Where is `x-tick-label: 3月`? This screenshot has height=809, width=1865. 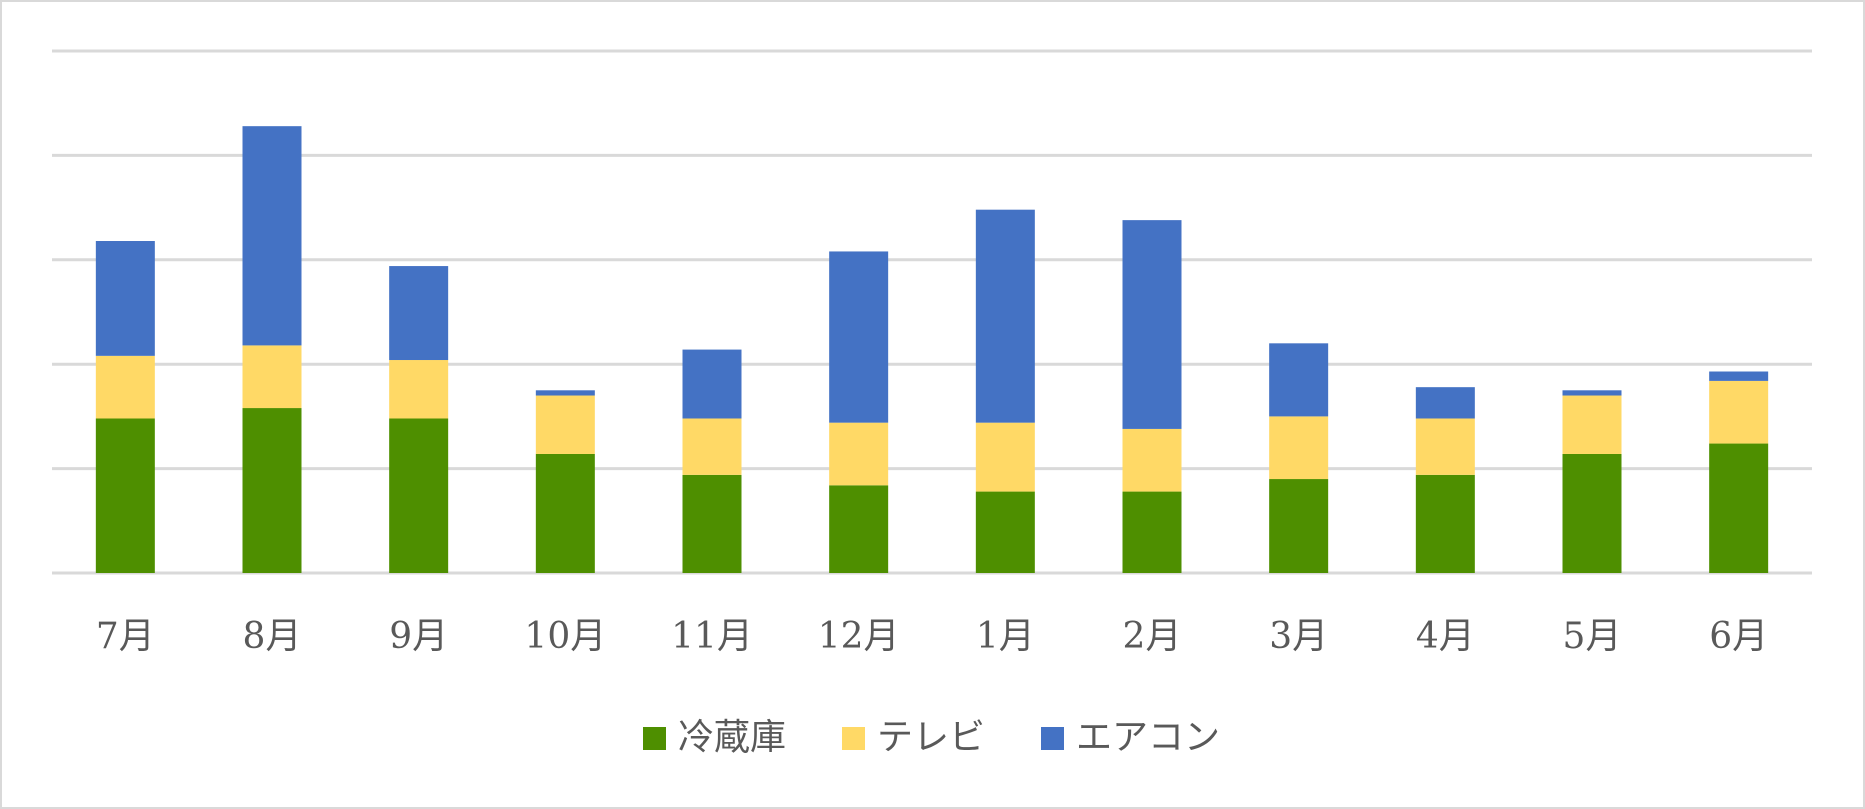
x-tick-label: 3月 is located at coordinates (1298, 636).